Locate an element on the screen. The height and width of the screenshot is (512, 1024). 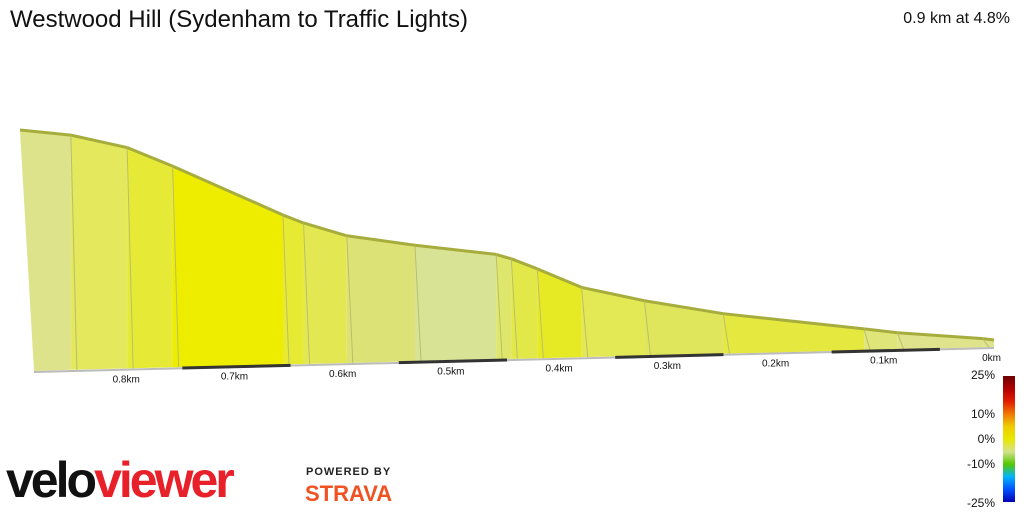
distance-tick-label: 0km is located at coordinates (991, 358).